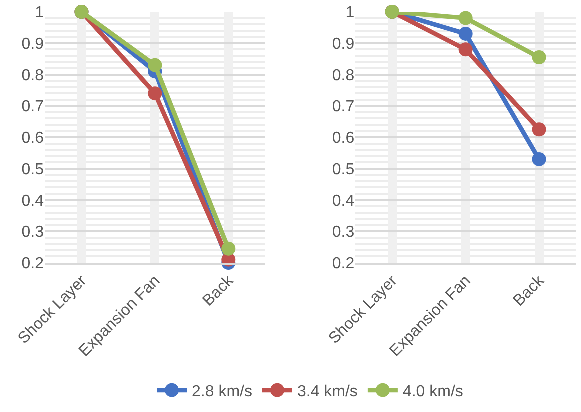 The width and height of the screenshot is (581, 412). What do you see at coordinates (433, 392) in the screenshot?
I see `legend-label: 4.0 km/s` at bounding box center [433, 392].